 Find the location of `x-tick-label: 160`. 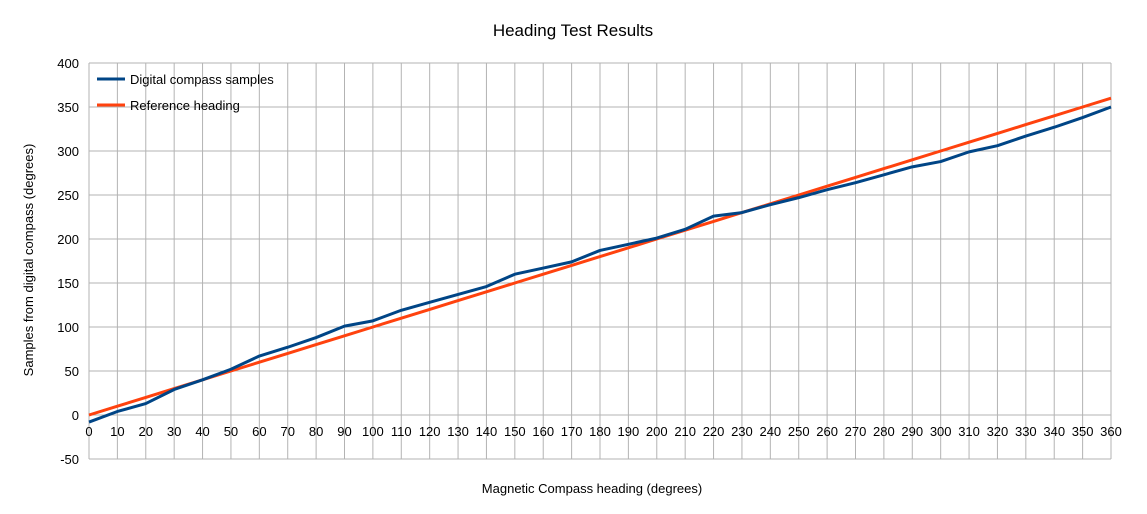

x-tick-label: 160 is located at coordinates (543, 431).